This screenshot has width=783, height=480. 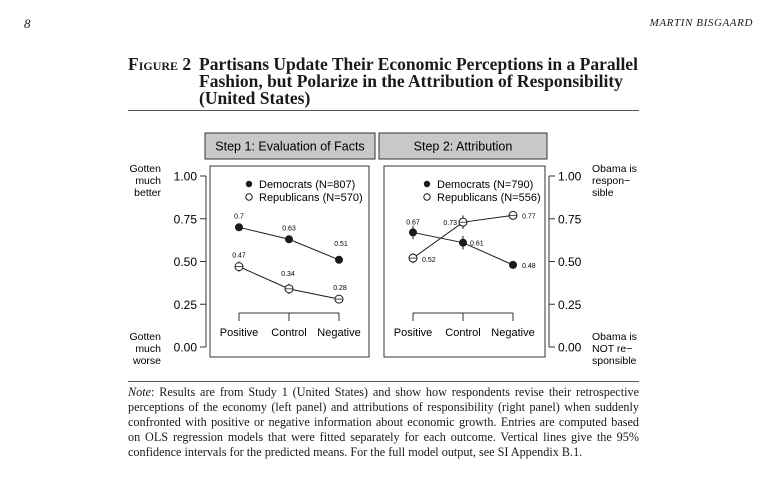 I want to click on data-label: 0.77, so click(x=529, y=216).